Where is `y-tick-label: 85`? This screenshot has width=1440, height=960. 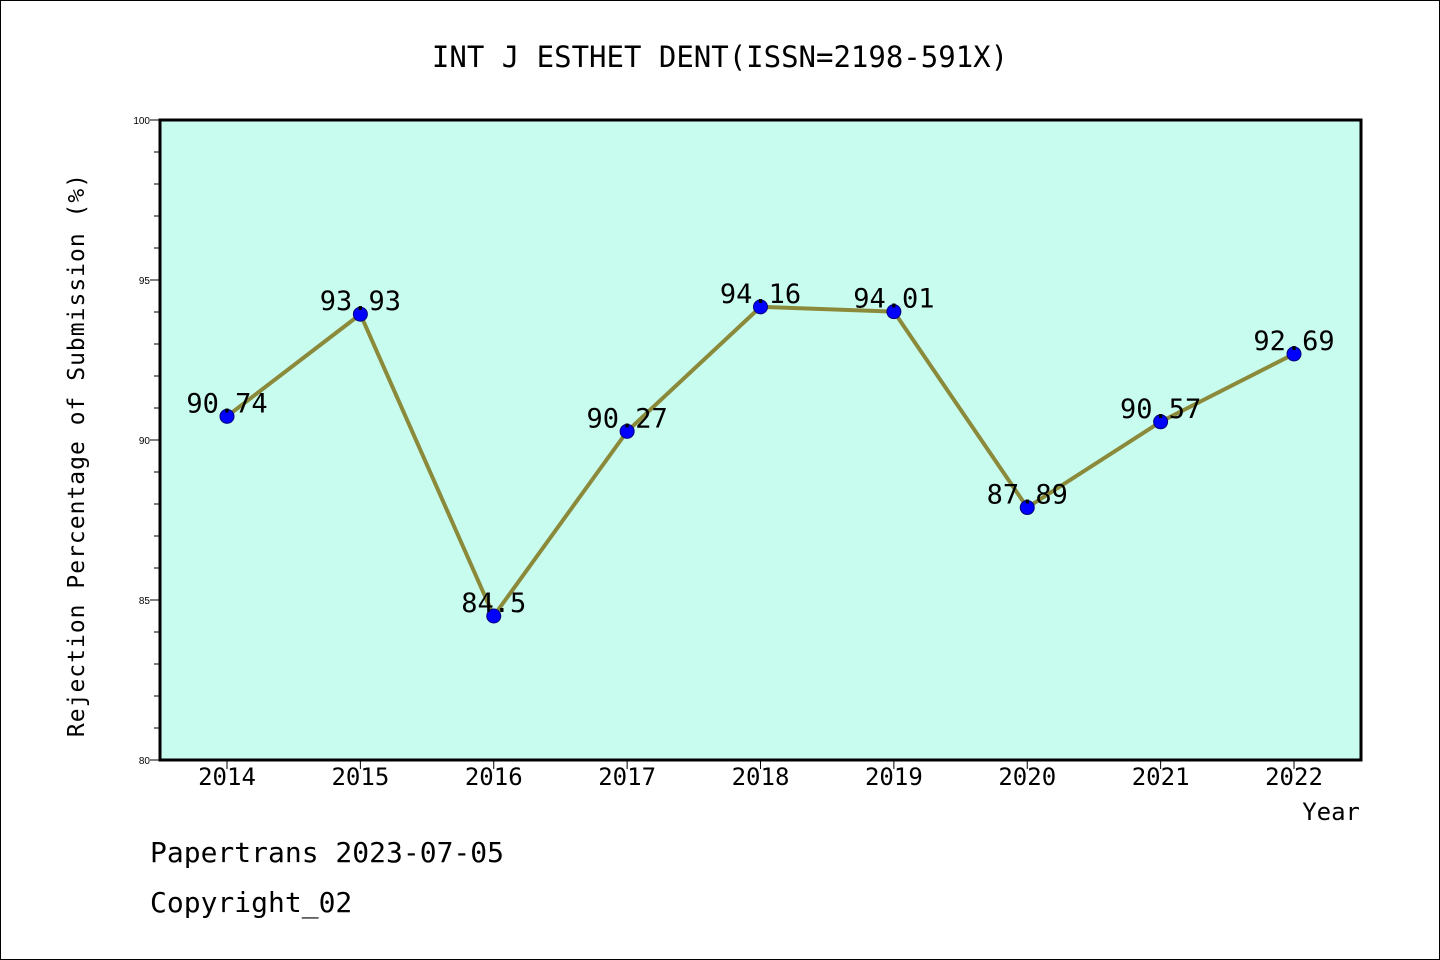 y-tick-label: 85 is located at coordinates (145, 601).